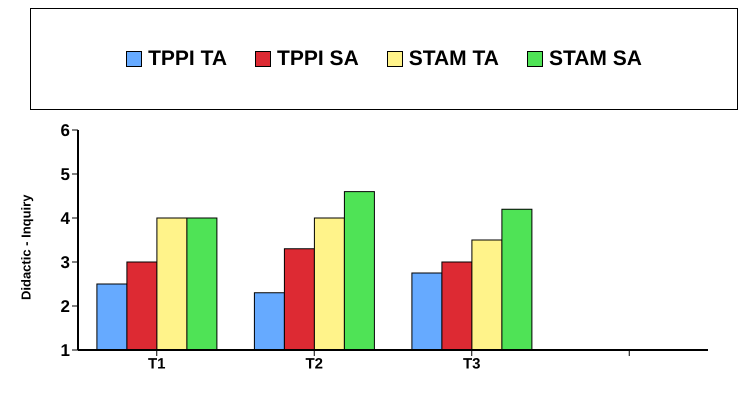 Image resolution: width=744 pixels, height=402 pixels. Describe the element at coordinates (65, 130) in the screenshot. I see `y-tick-label: 6` at that location.